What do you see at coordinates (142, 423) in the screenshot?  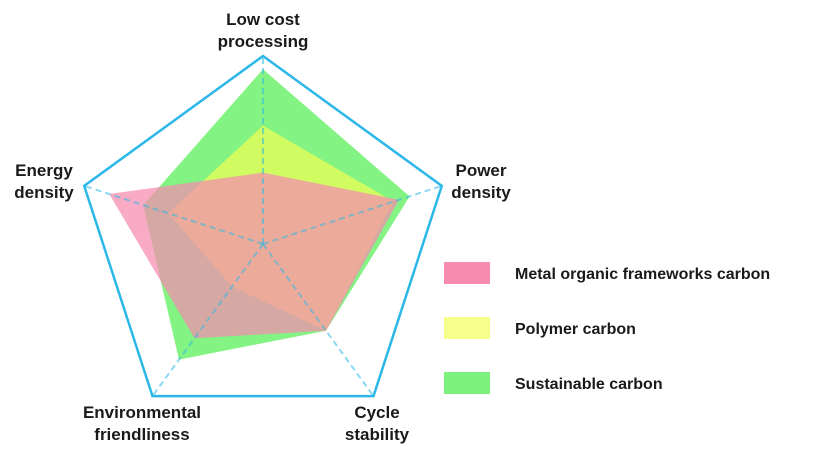 I see `axis-label-env: Environmental friendliness` at bounding box center [142, 423].